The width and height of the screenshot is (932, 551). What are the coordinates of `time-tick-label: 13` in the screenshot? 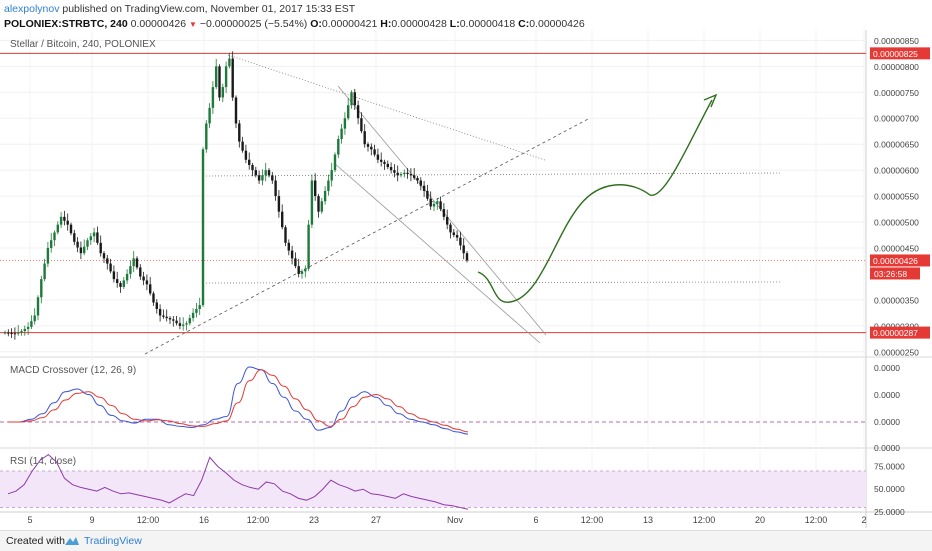 It's located at (648, 520).